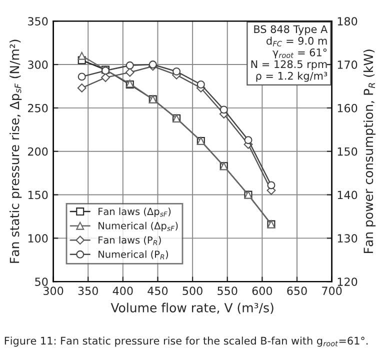 This screenshot has width=389, height=352. What do you see at coordinates (262, 291) in the screenshot?
I see `x-tick-label: 600` at bounding box center [262, 291].